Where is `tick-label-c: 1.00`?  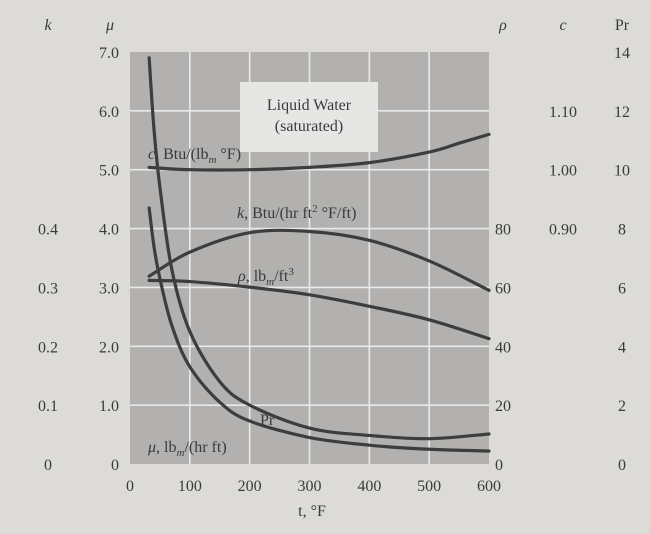 tick-label-c: 1.00 is located at coordinates (563, 171).